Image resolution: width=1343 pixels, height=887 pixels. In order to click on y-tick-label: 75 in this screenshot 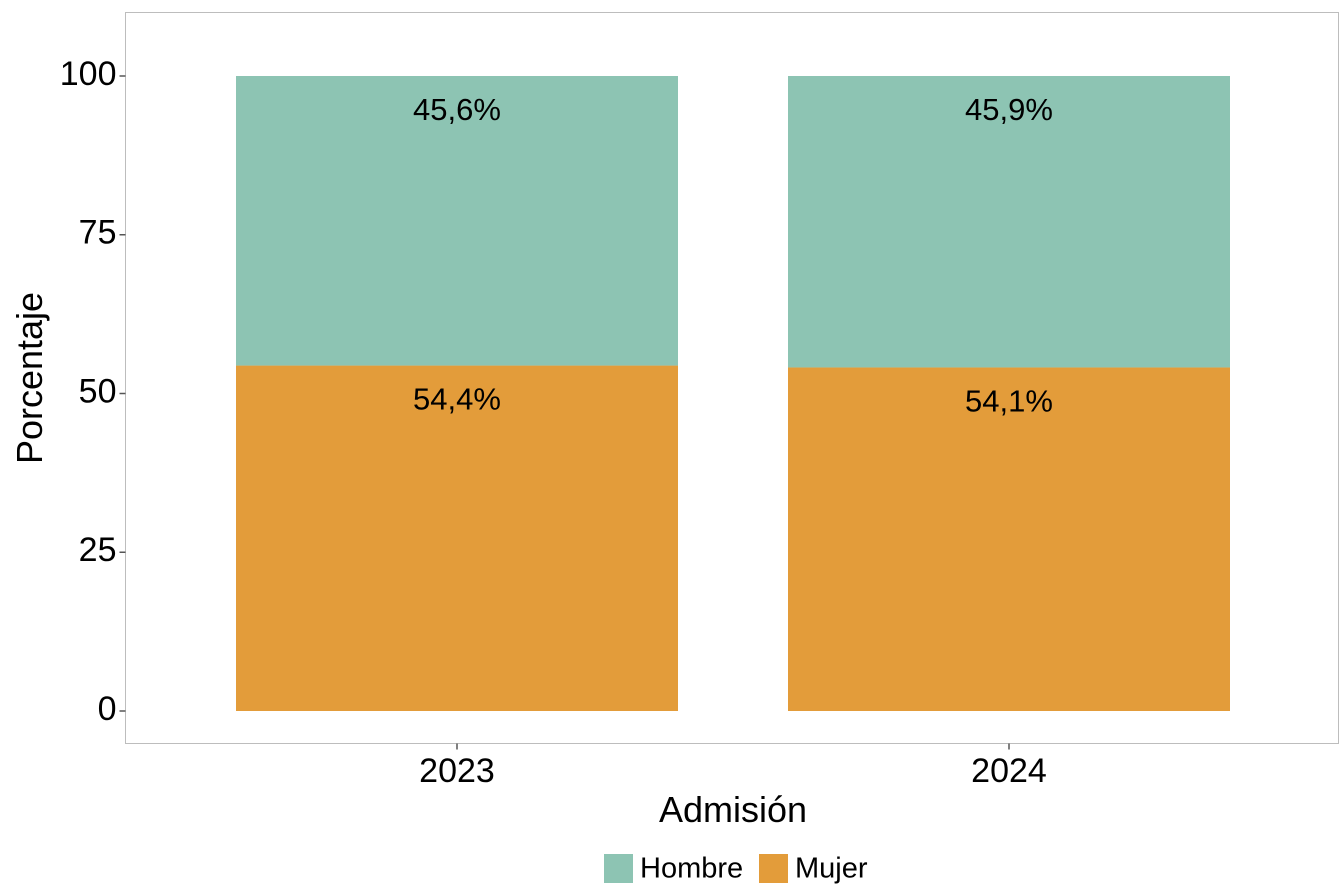, I will do `click(98, 233)`.